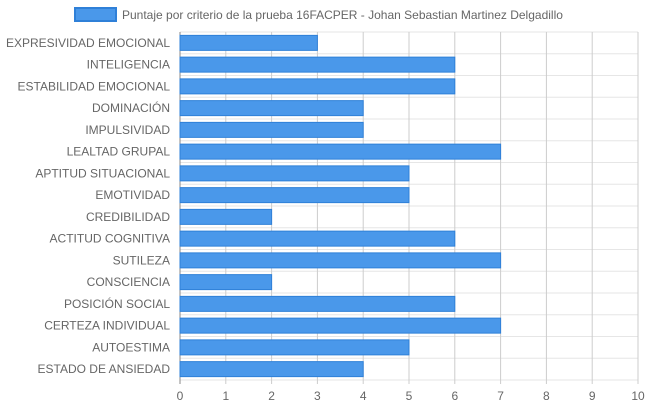 Image resolution: width=648 pixels, height=410 pixels. Describe the element at coordinates (88, 43) in the screenshot. I see `category-label: EXPRESIVIDAD EMOCIONAL` at that location.